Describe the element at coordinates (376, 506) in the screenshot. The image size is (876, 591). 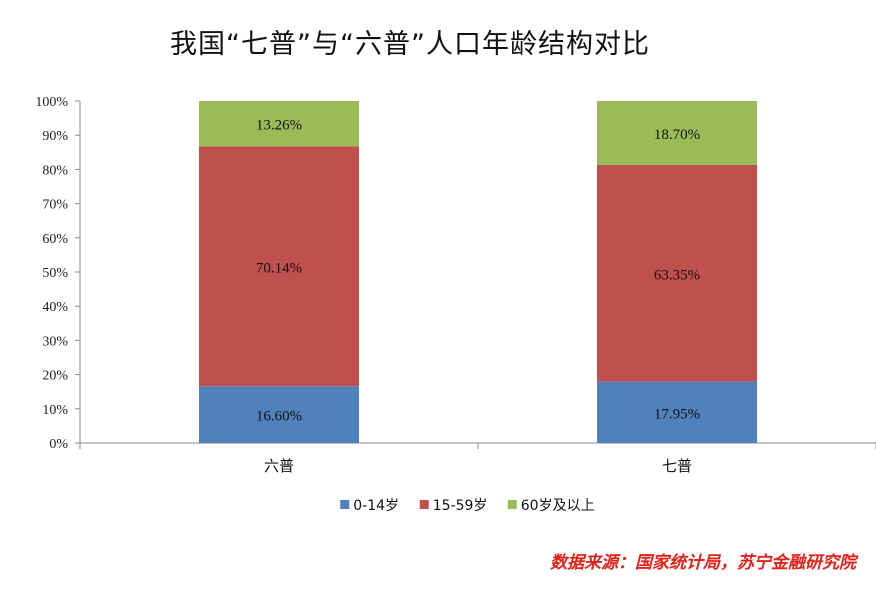
I see `legend-label: 0-14岁` at that location.